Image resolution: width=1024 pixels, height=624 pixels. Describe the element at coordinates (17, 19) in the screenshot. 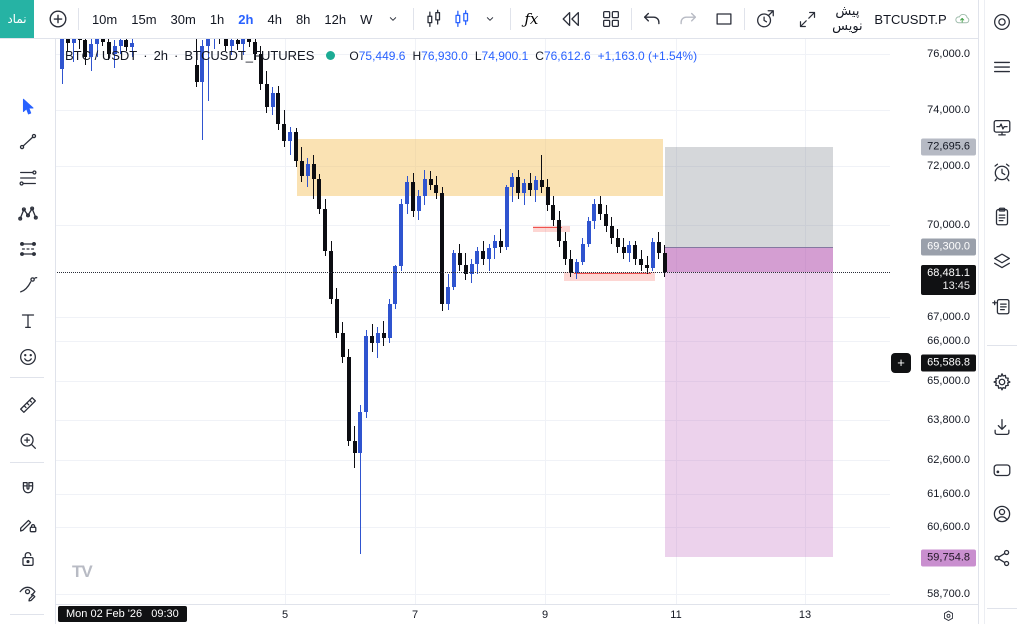

I see `symbol-search-button: نماد` at that location.